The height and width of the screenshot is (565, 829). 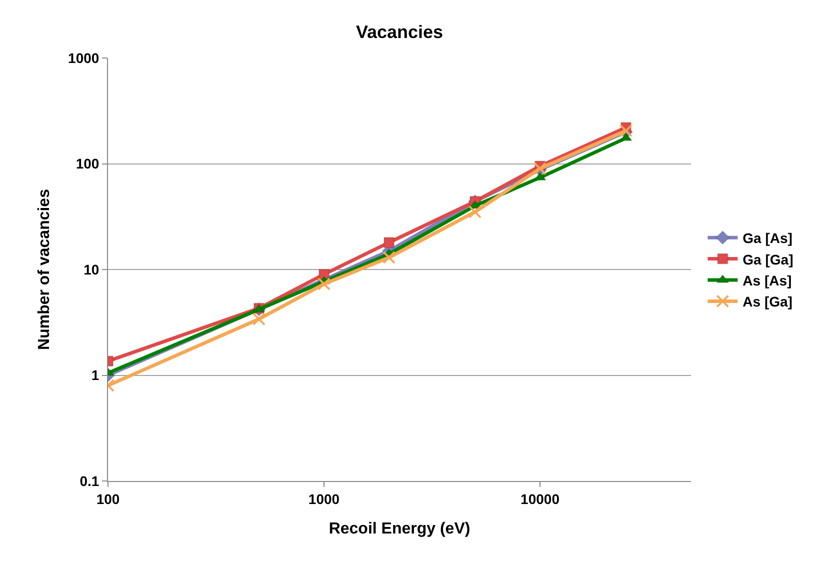 What do you see at coordinates (768, 259) in the screenshot?
I see `legend-label: Ga [Ga]` at bounding box center [768, 259].